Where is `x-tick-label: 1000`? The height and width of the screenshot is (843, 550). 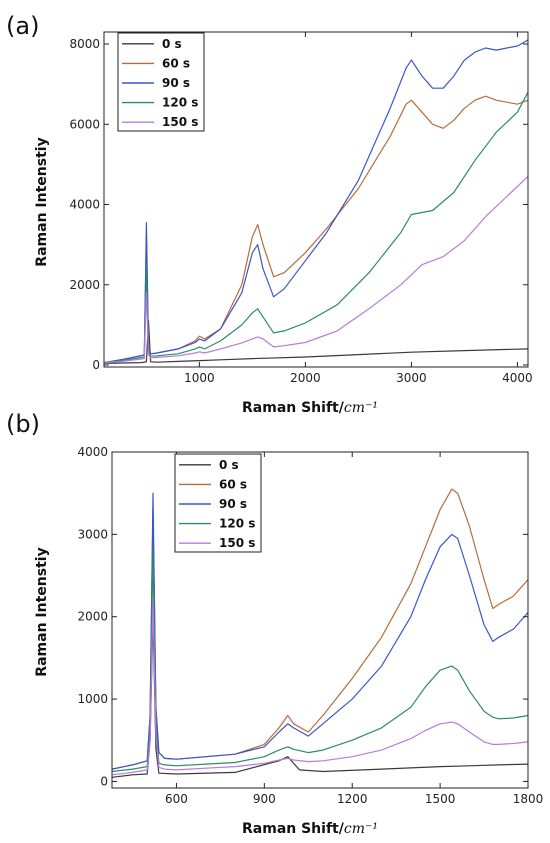 x-tick-label: 1000 is located at coordinates (199, 378).